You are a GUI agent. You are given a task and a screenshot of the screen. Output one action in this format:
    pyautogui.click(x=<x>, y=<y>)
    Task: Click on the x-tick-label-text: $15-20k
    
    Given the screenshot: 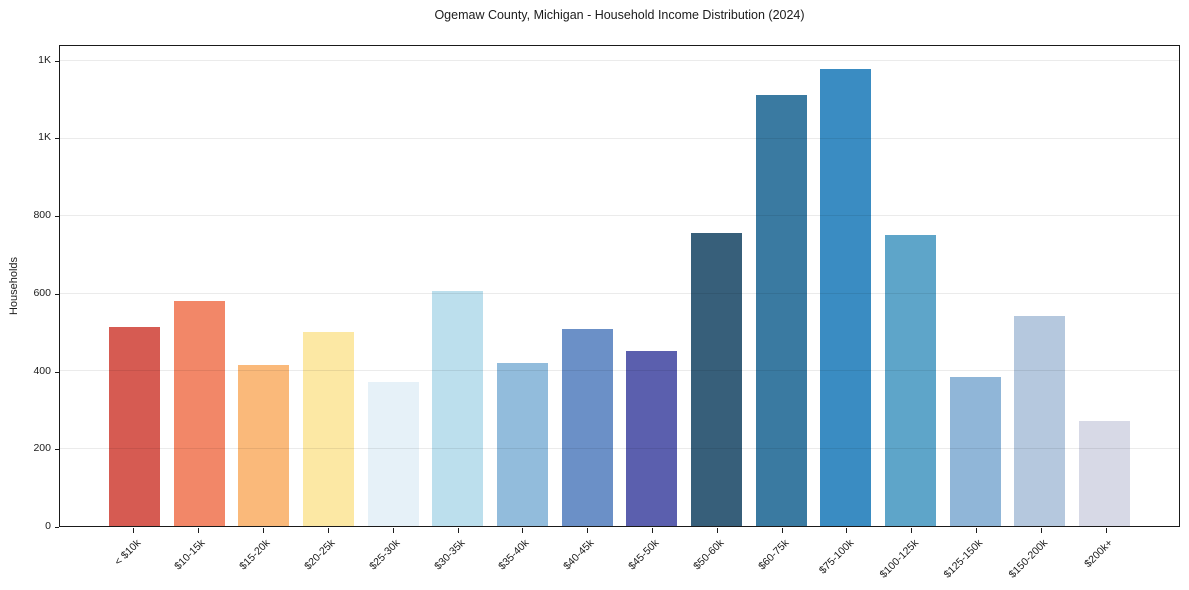 What is the action you would take?
    pyautogui.click(x=255, y=555)
    